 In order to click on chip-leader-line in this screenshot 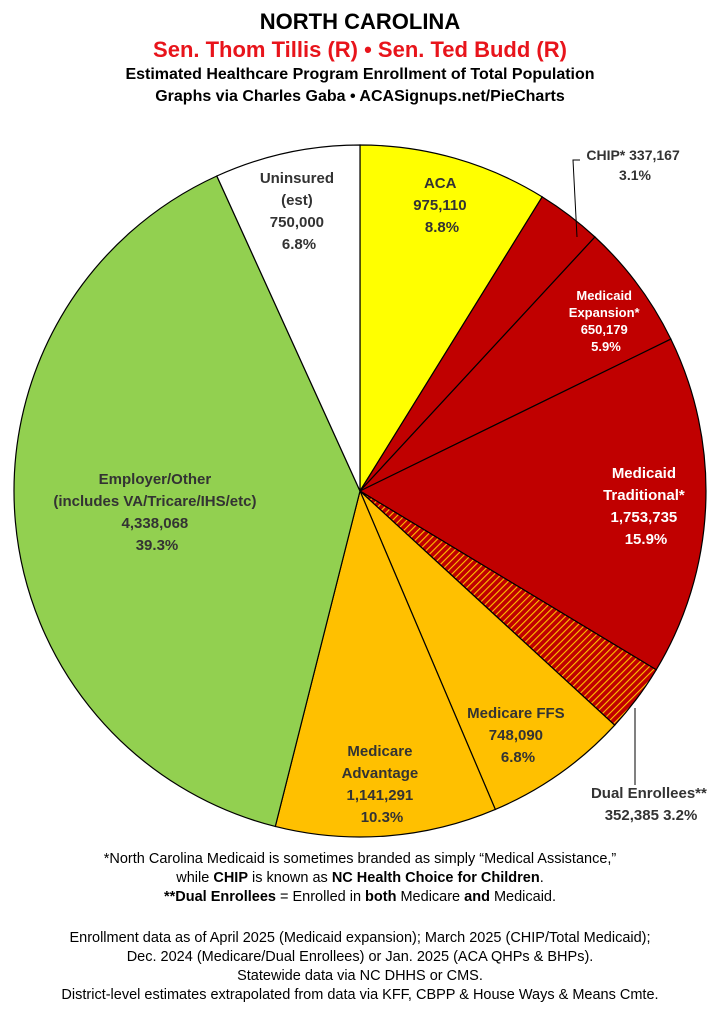, I will do `click(576, 198)`.